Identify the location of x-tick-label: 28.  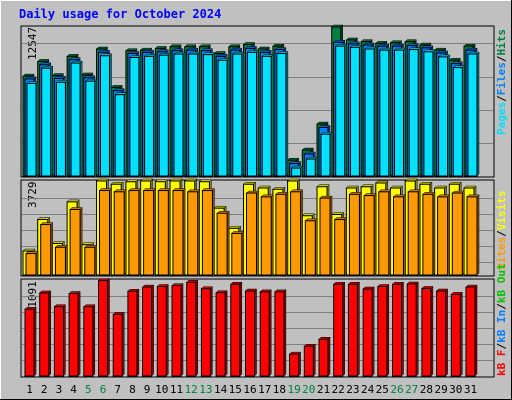
(426, 389).